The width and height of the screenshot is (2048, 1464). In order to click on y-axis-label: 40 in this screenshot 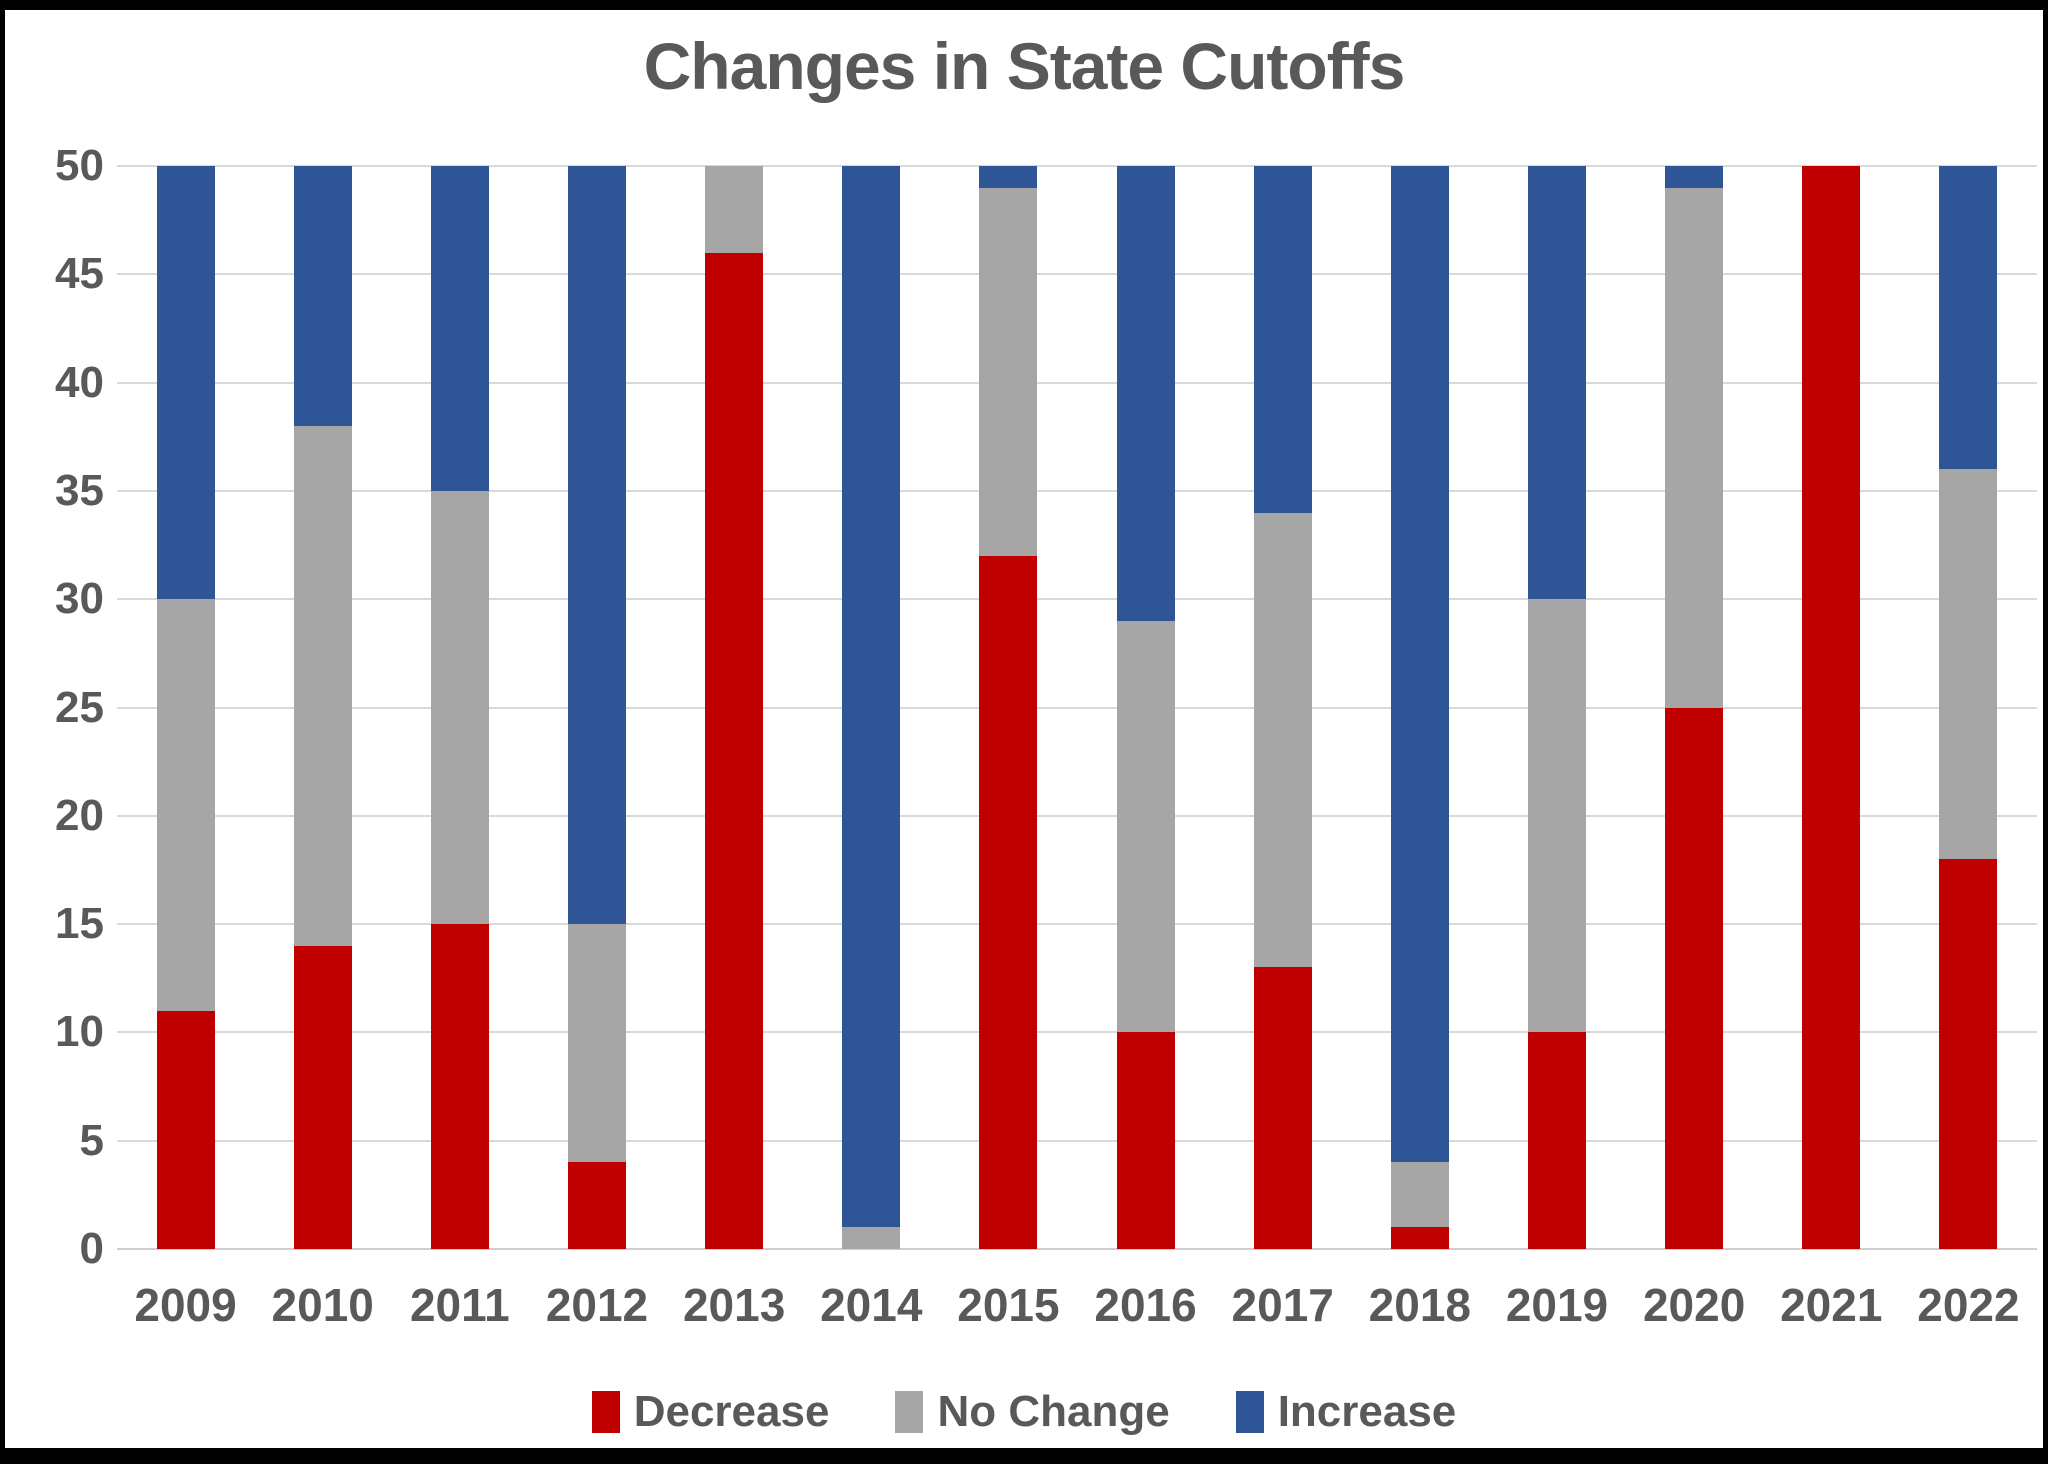, I will do `click(79, 382)`.